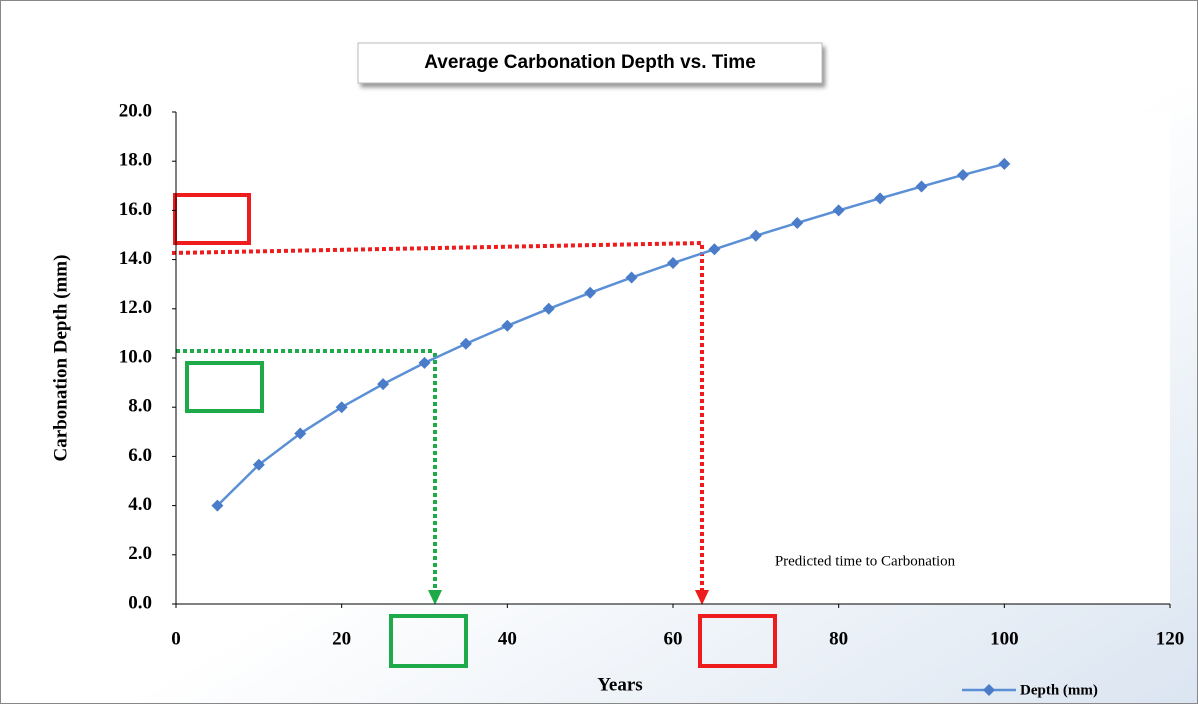 This screenshot has width=1198, height=704. Describe the element at coordinates (135, 209) in the screenshot. I see `y-tick-label: 16.0` at that location.